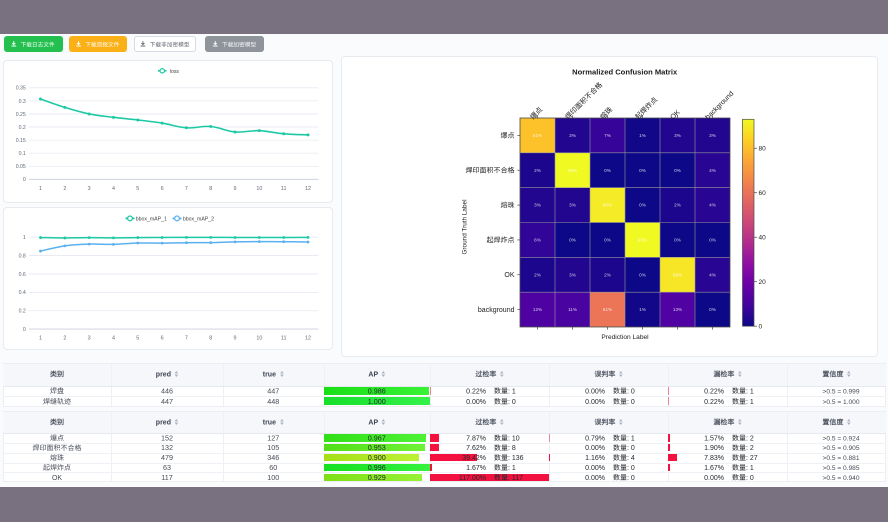 This screenshot has width=888, height=522. Describe the element at coordinates (273, 447) in the screenshot. I see `svg-text: 105` at that location.